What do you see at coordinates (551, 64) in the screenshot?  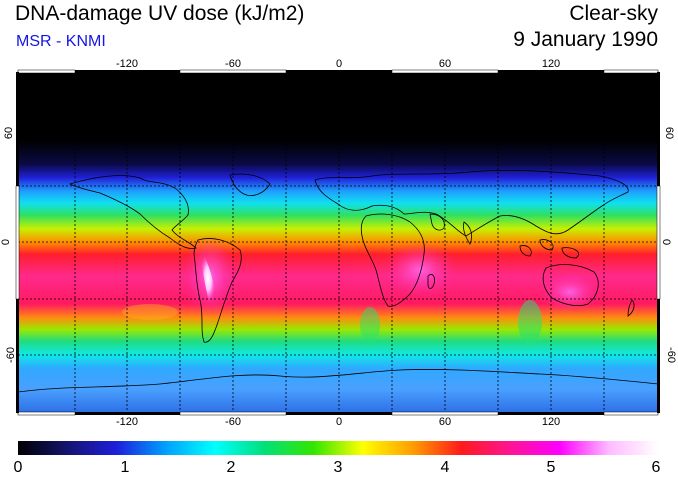 I see `lon-tick-top: 120` at bounding box center [551, 64].